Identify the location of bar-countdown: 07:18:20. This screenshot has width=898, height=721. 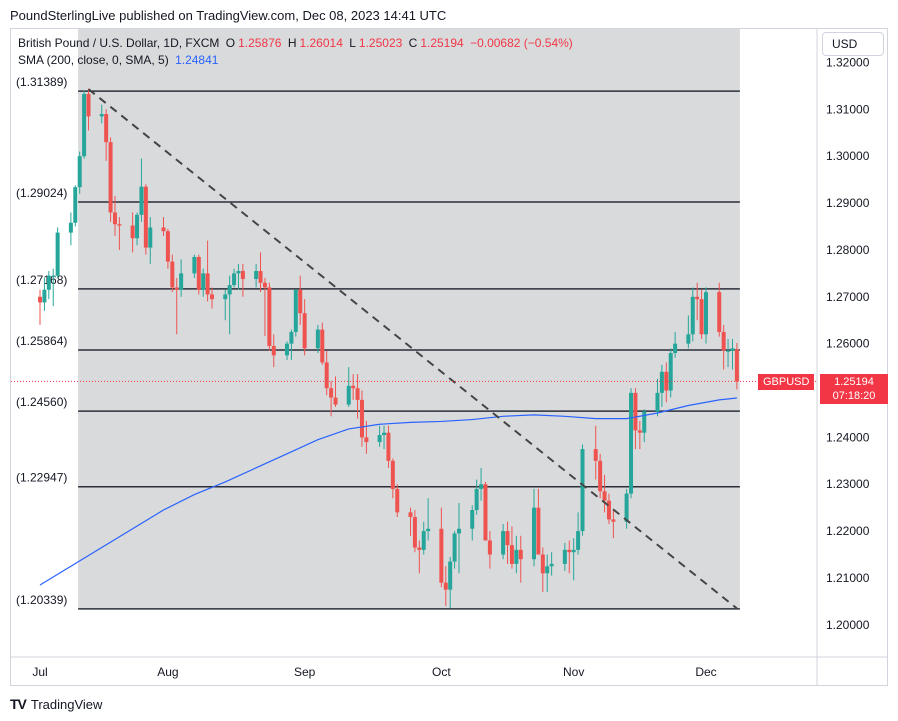
(854, 396).